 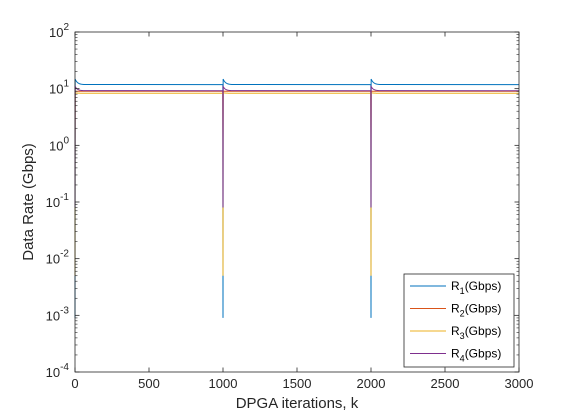 What do you see at coordinates (149, 383) in the screenshot?
I see `x-tick-label: 500` at bounding box center [149, 383].